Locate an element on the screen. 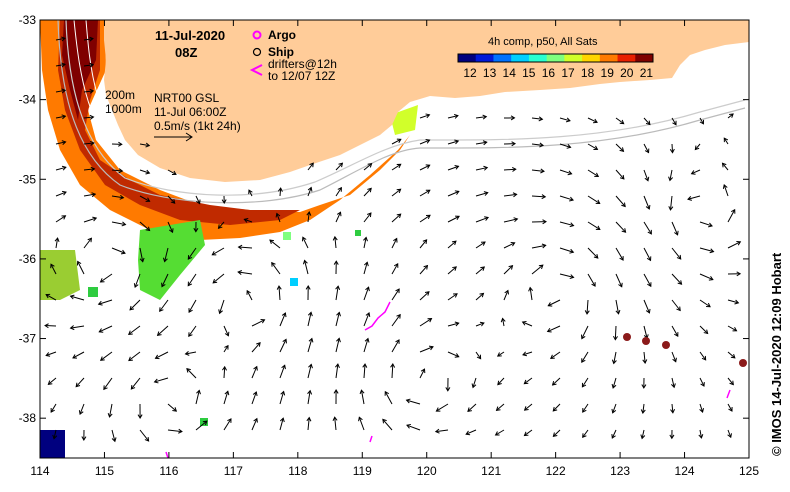 This screenshot has height=492, width=790. x-tick-label: 117 is located at coordinates (233, 471).